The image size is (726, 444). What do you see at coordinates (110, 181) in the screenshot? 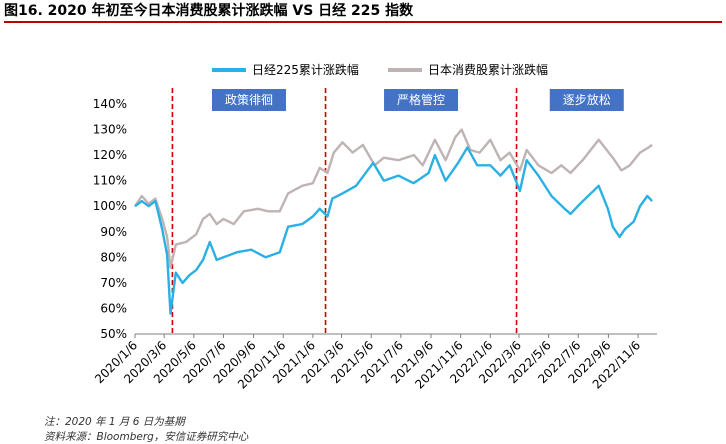
I see `y-tick-label: 110%` at bounding box center [110, 181].